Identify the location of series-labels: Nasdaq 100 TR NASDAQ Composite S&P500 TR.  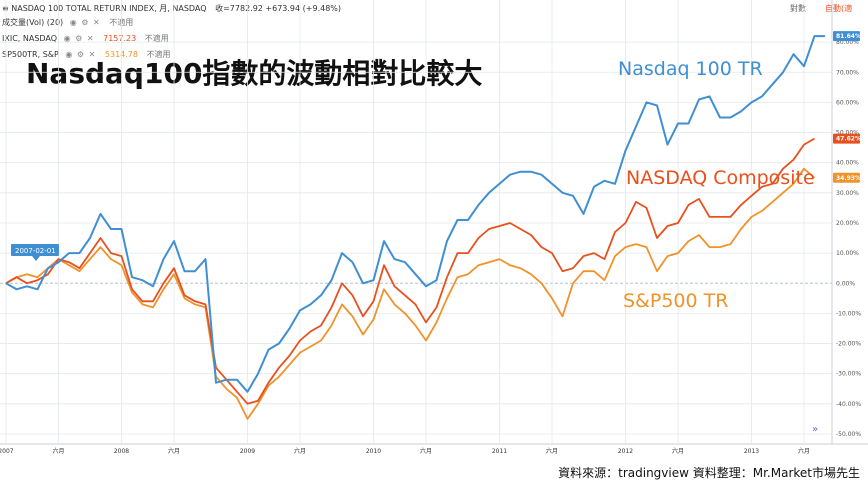
(716, 185).